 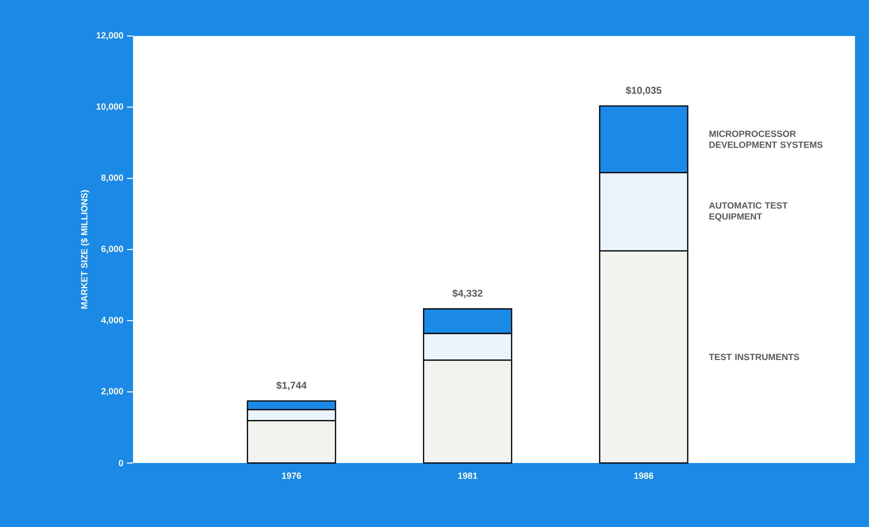 I want to click on y-tick-label: 4,000, so click(x=112, y=320).